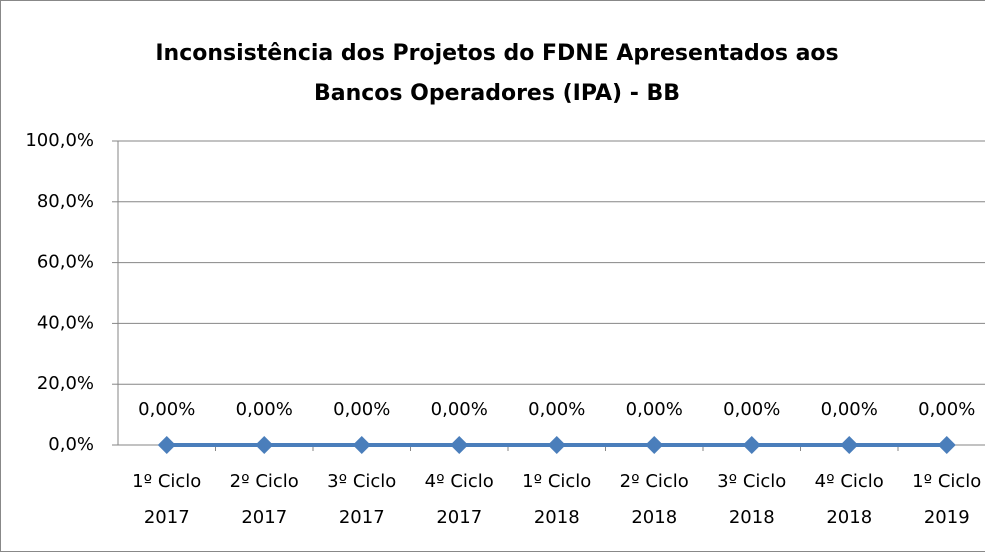 This screenshot has width=985, height=552. What do you see at coordinates (361, 499) in the screenshot?
I see `x-tick-label: 3º Ciclo 2017` at bounding box center [361, 499].